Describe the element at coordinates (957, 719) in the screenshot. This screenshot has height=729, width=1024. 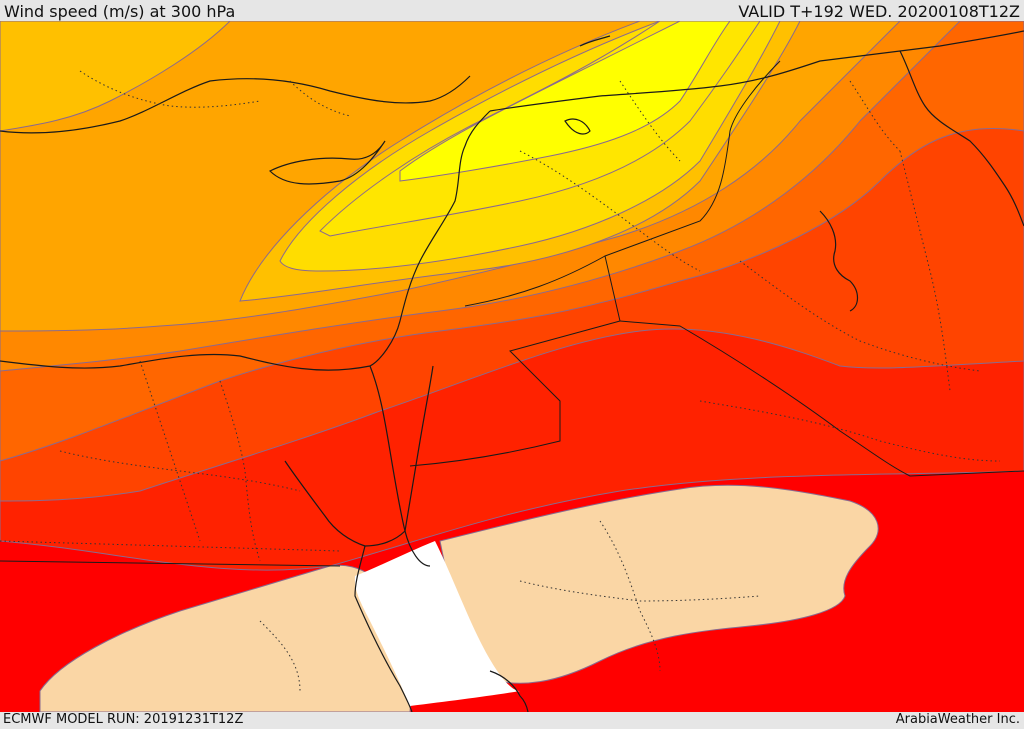
I see `brand-credit: ArabiaWeather Inc.` at that location.